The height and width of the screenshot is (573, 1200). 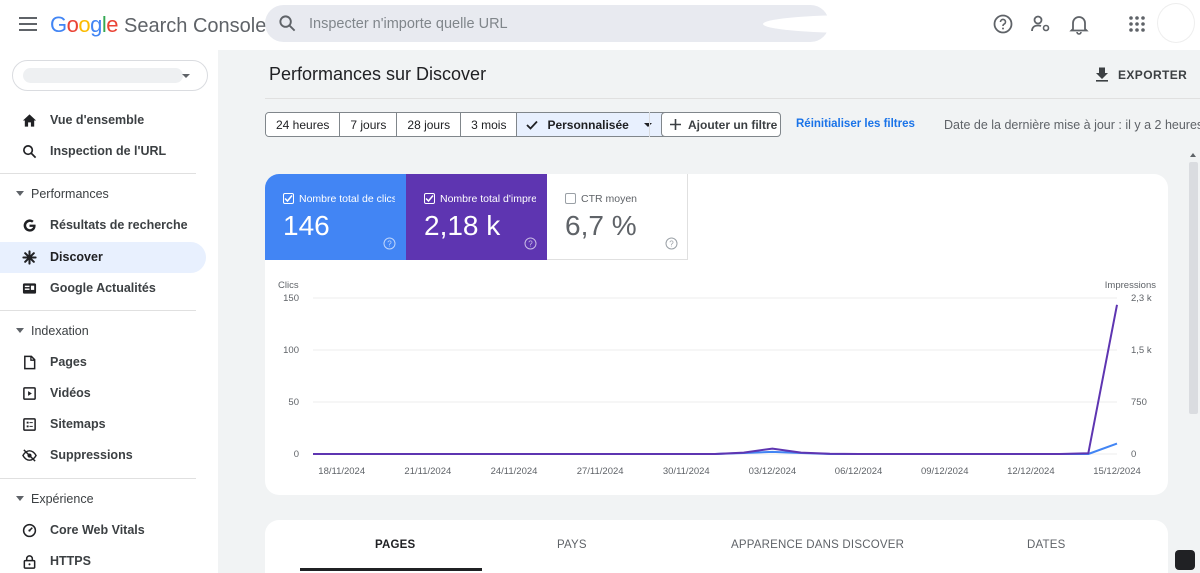 I want to click on metric-label: CTR moyen, so click(x=609, y=199).